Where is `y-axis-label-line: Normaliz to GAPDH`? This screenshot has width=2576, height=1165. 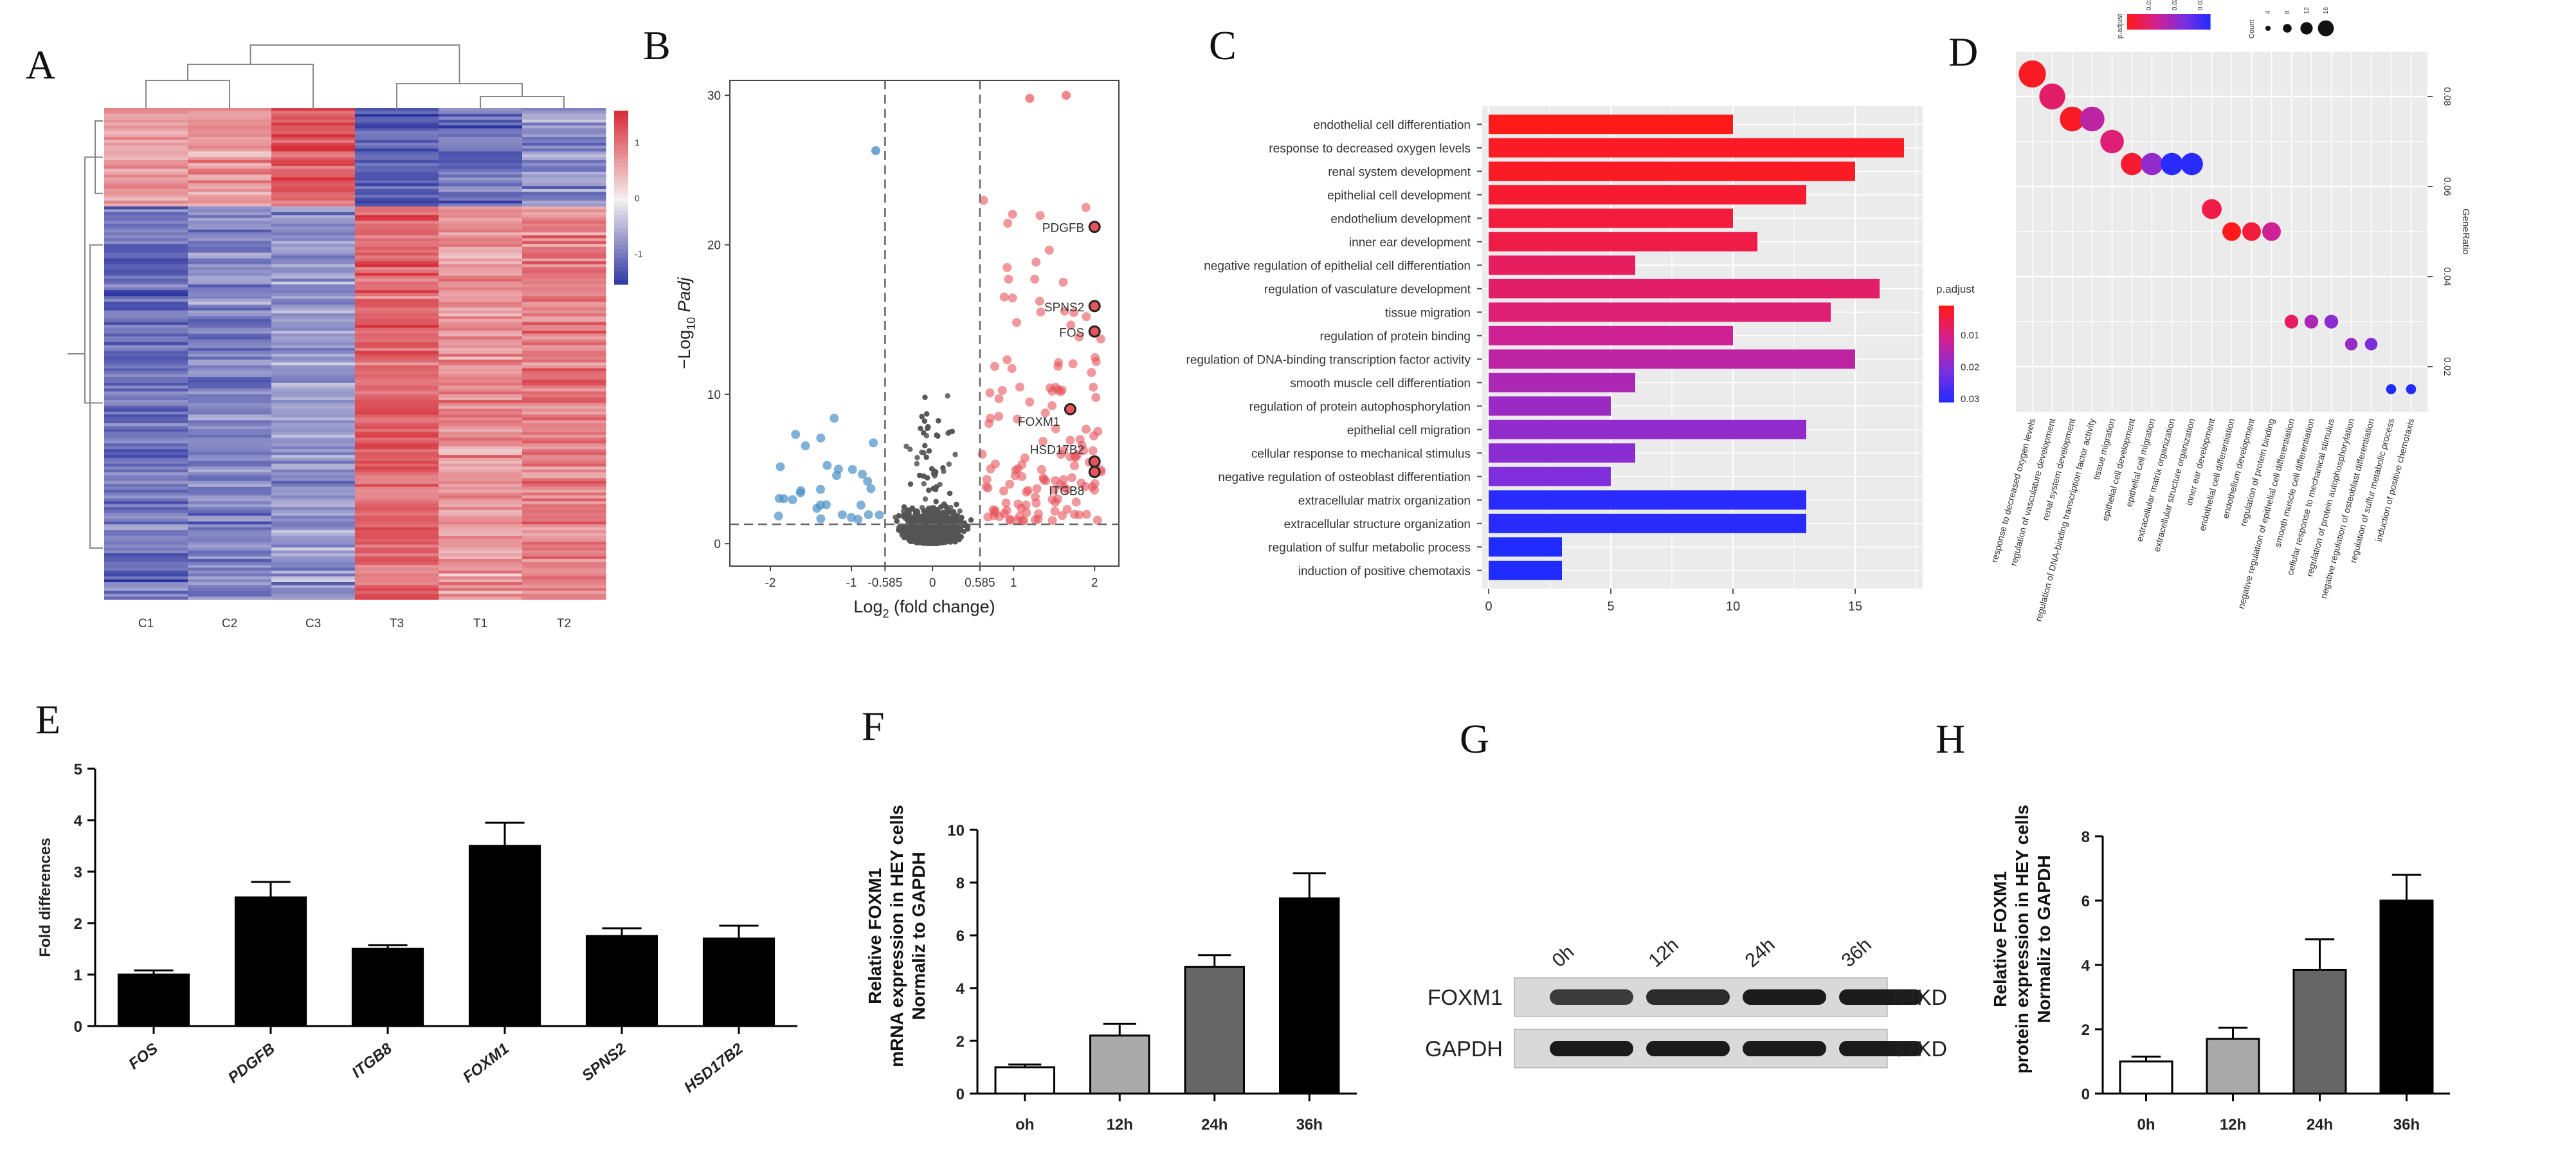
y-axis-label-line: Normaliz to GAPDH is located at coordinates (919, 936).